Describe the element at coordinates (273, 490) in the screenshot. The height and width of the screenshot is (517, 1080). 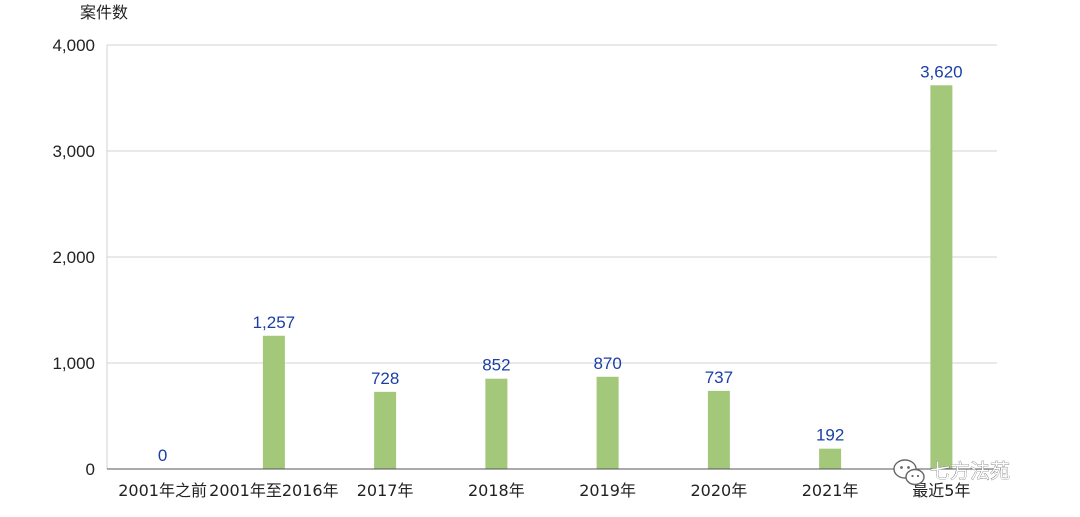
I see `x-tick-label: 2001年至2016年` at that location.